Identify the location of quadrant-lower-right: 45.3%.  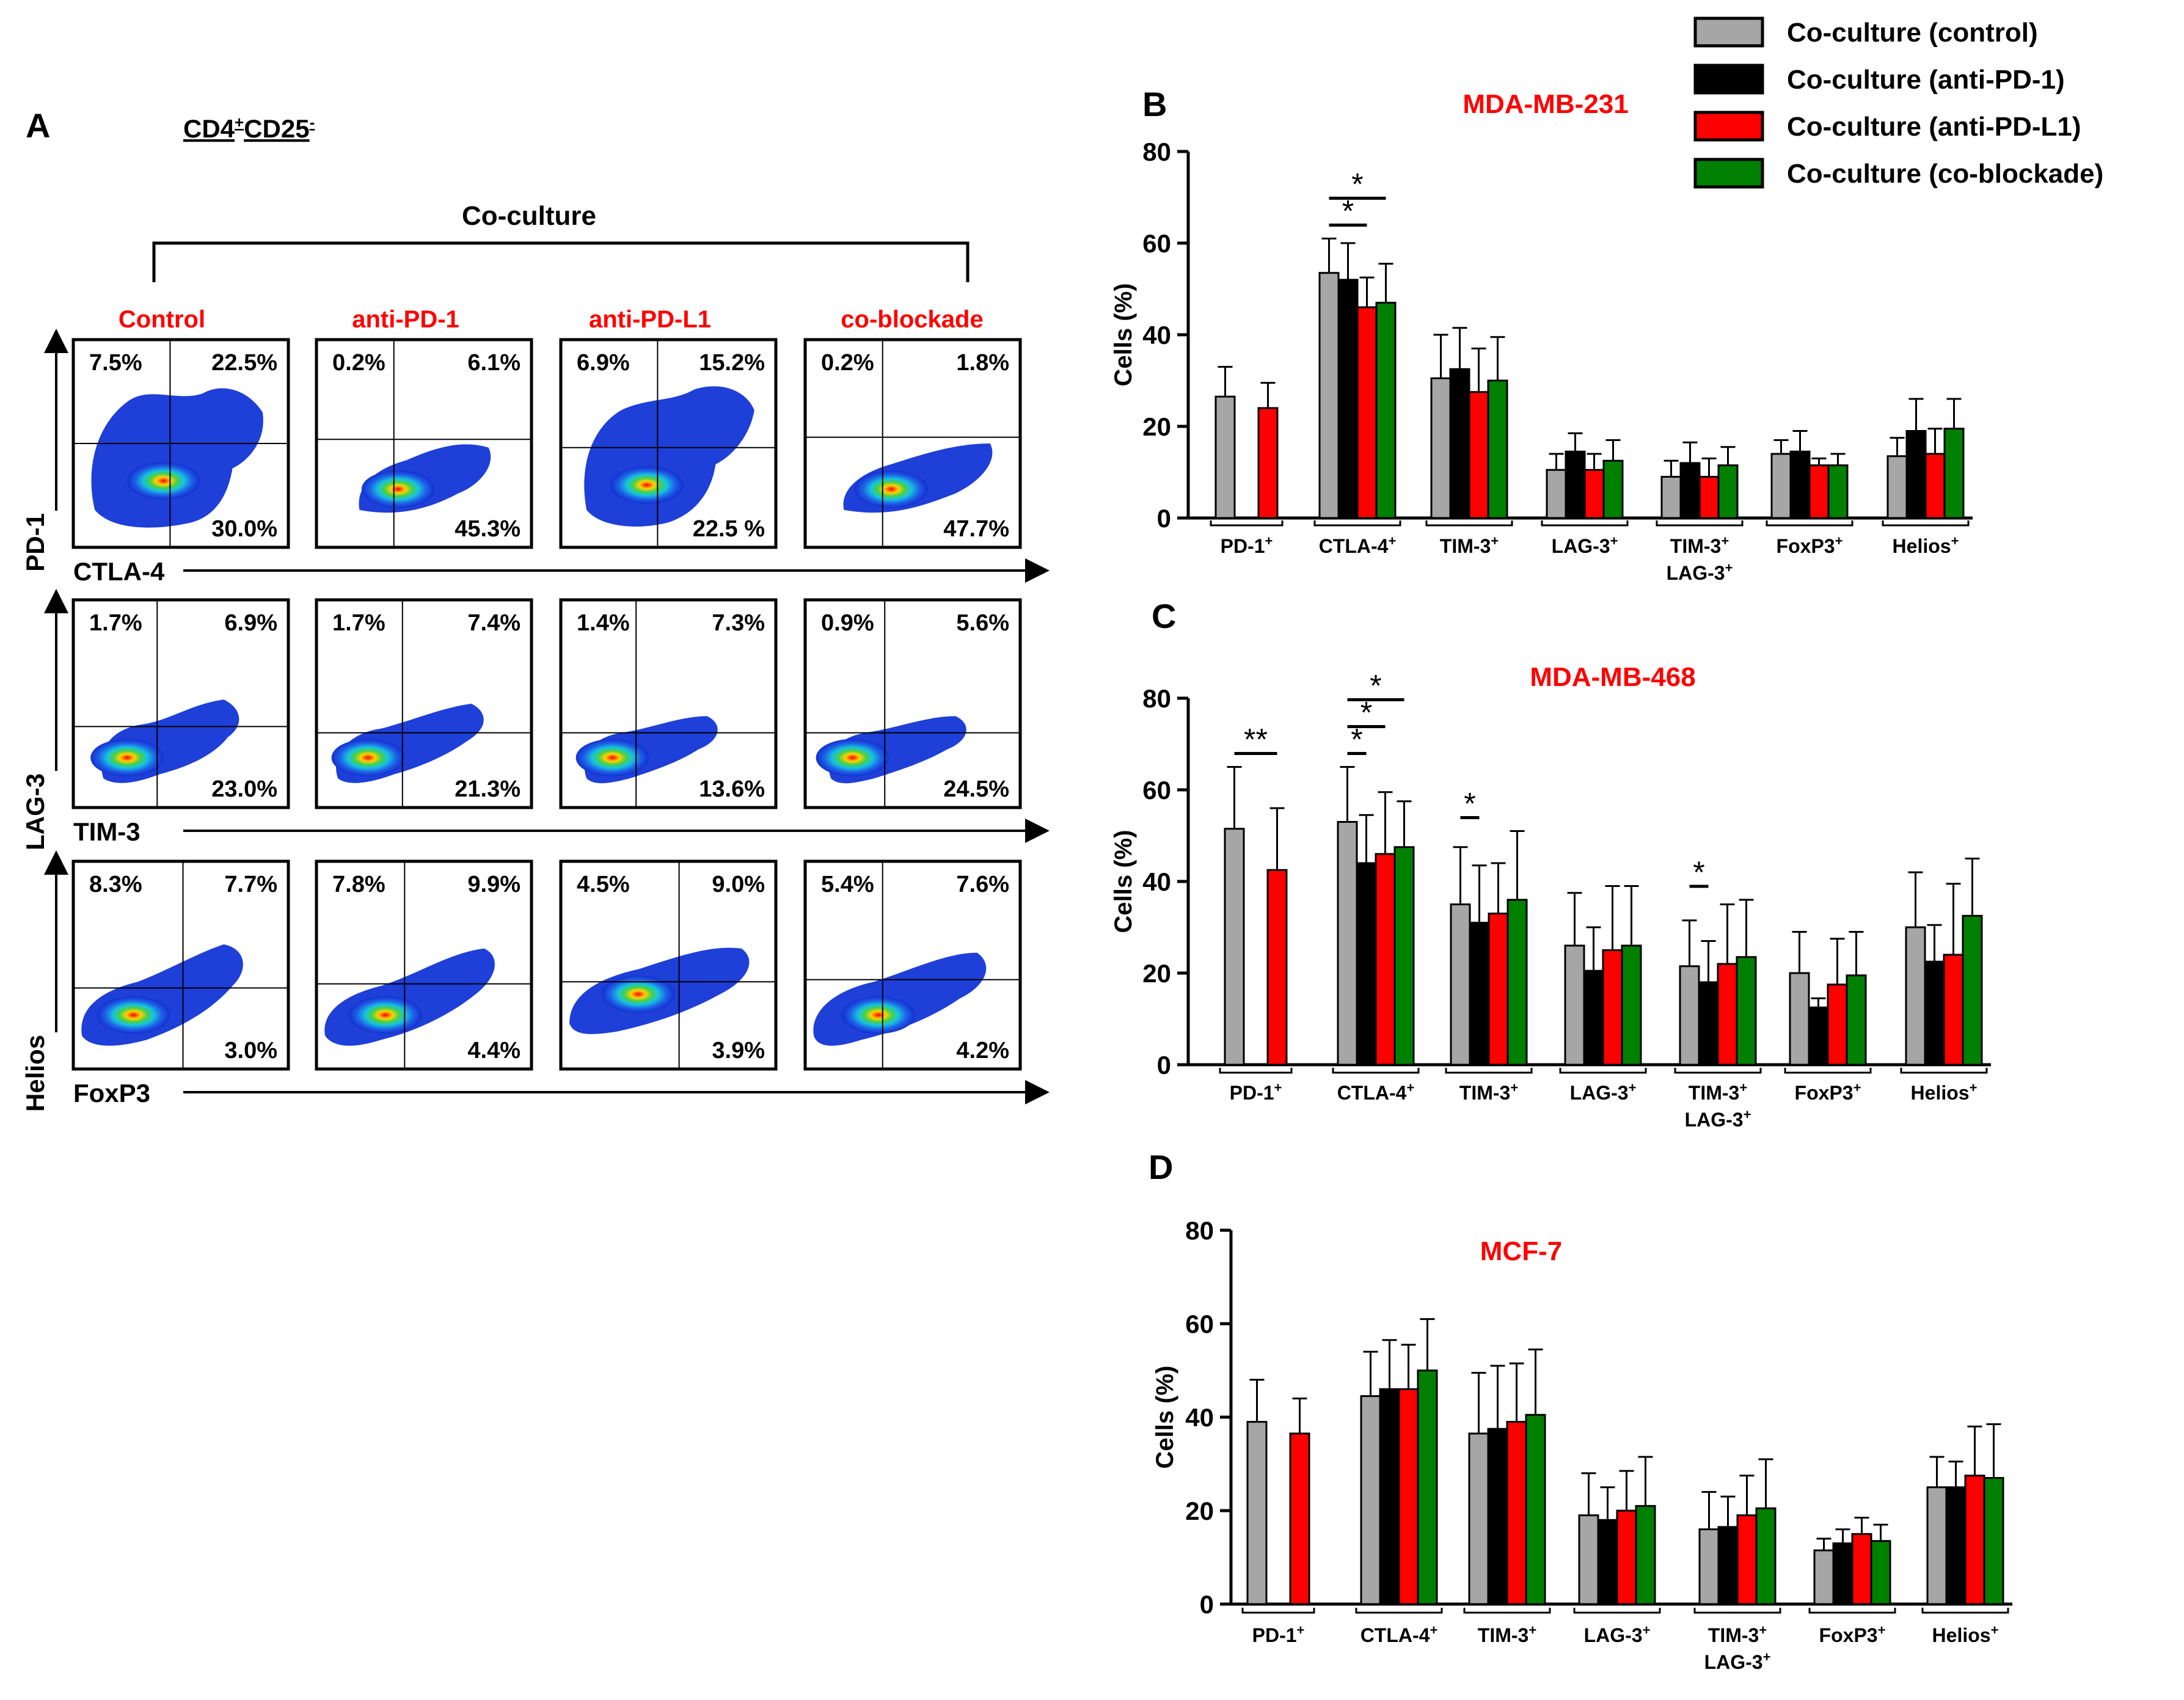
(488, 529).